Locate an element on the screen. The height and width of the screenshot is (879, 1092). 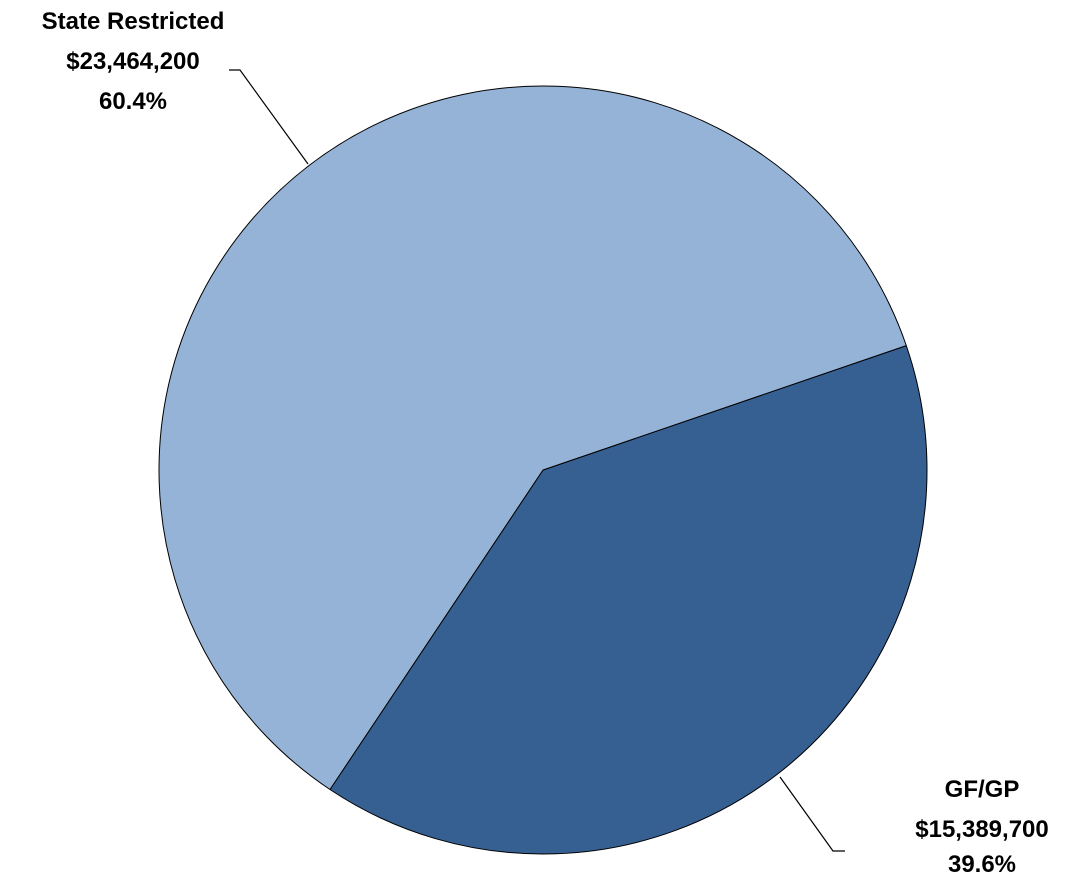
slice-percent-label-state-restricted: 60.4% is located at coordinates (133, 101).